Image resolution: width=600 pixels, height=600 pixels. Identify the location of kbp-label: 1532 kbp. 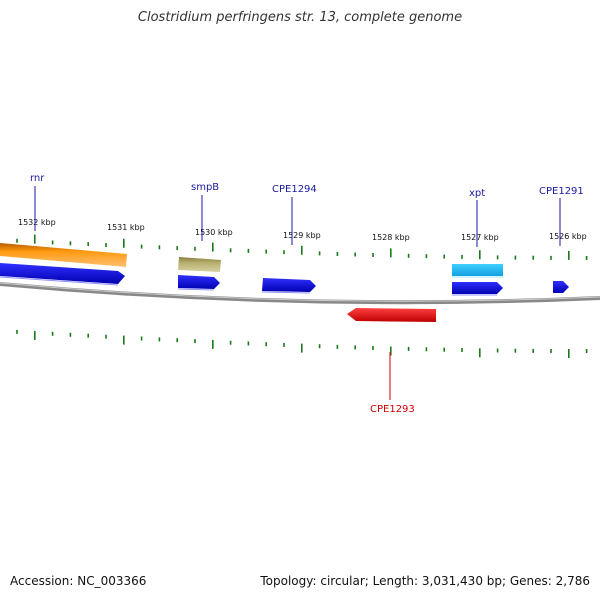
(37, 222).